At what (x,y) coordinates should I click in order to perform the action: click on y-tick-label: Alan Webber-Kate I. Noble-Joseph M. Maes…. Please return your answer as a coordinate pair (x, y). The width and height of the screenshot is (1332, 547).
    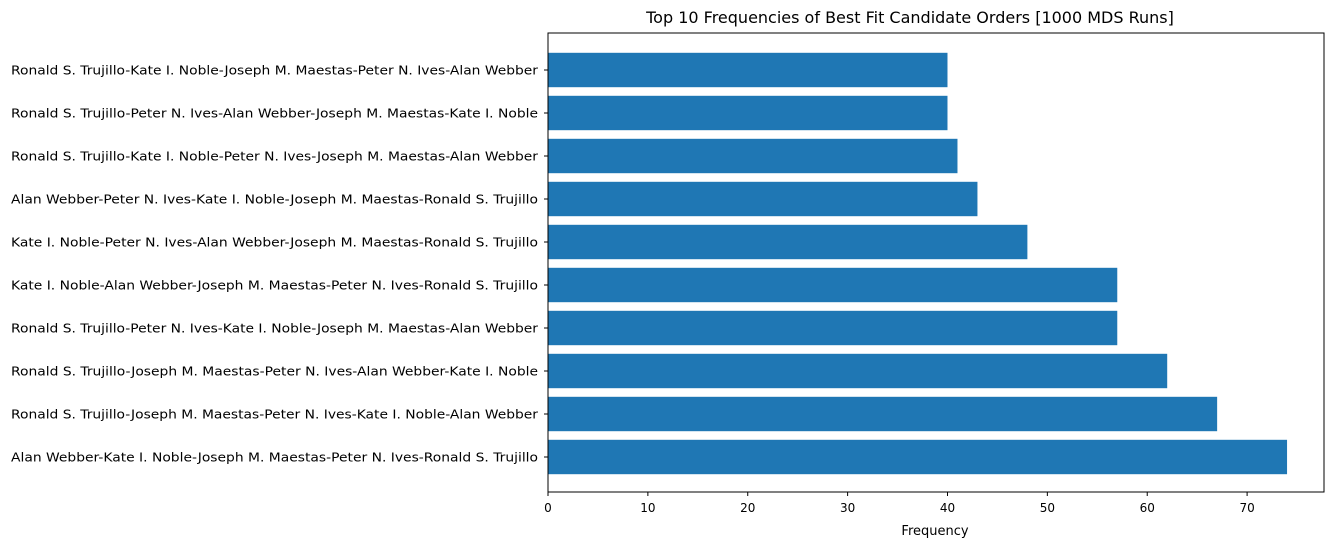
    Looking at the image, I should click on (274, 458).